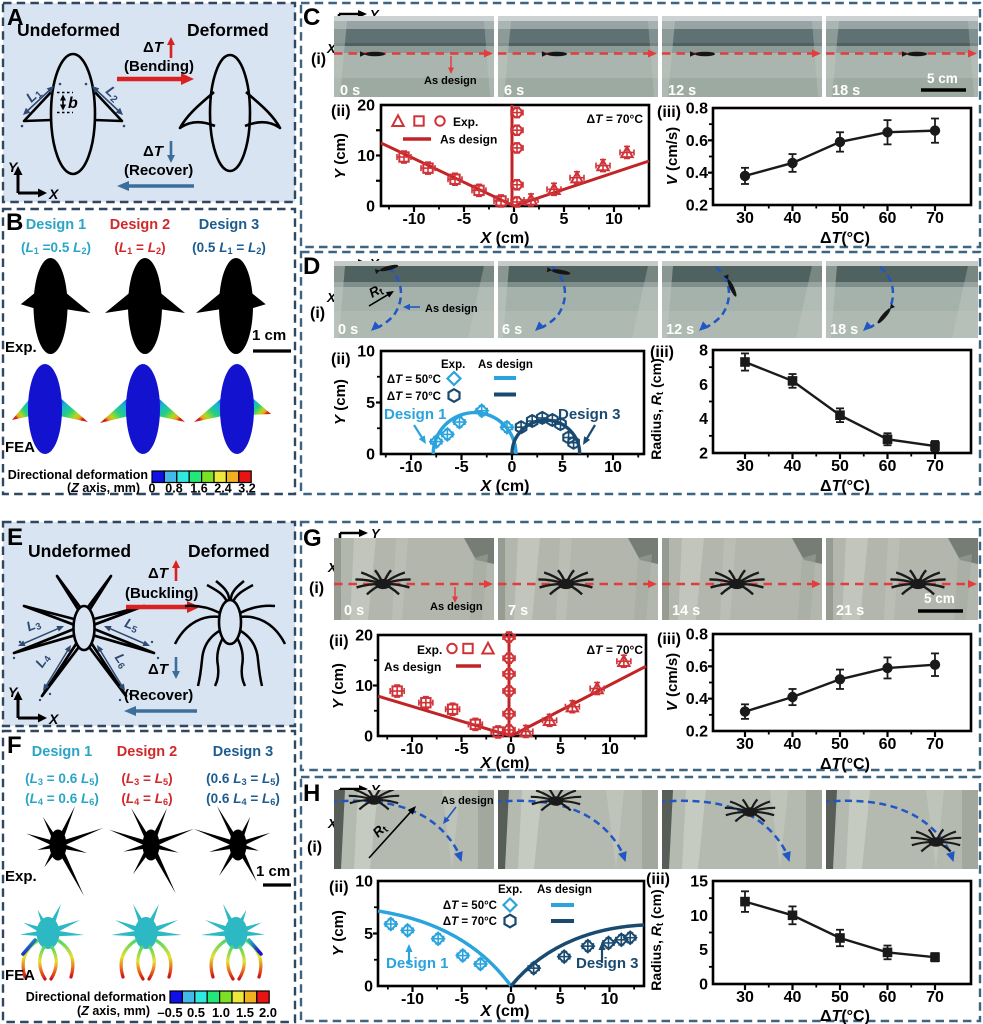 Image resolution: width=983 pixels, height=1024 pixels. I want to click on svg-text: F, so click(14, 745).